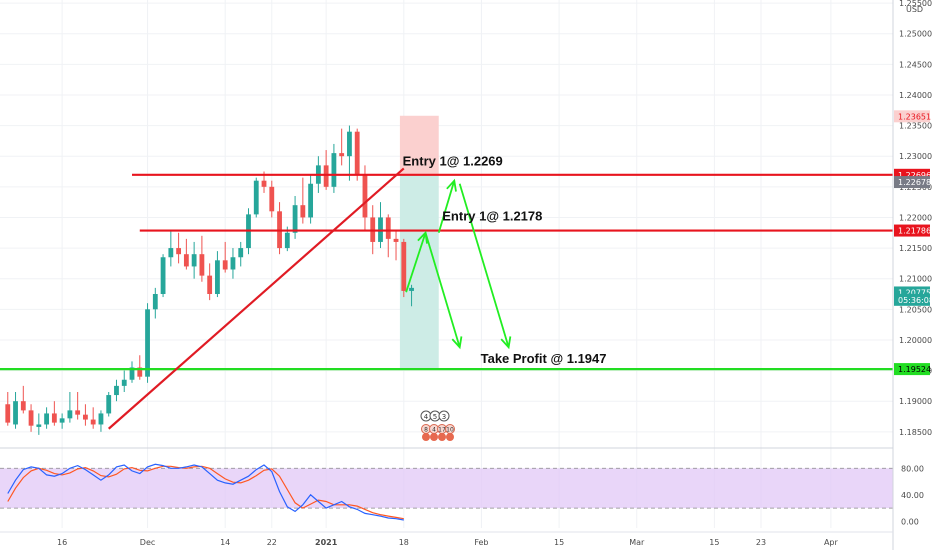 This screenshot has width=932, height=550. Describe the element at coordinates (912, 495) in the screenshot. I see `oscillator-tick-label: 40.00` at that location.